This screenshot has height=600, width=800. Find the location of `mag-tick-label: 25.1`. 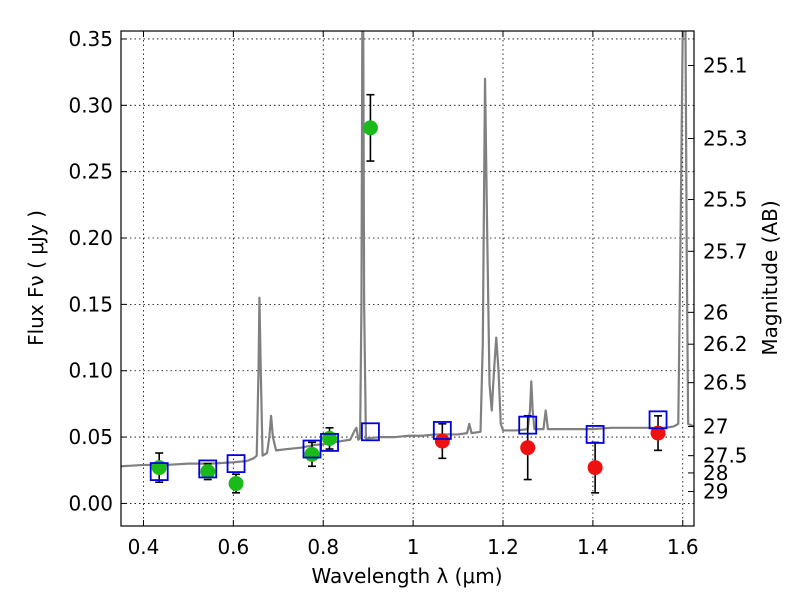

mag-tick-label: 25.1 is located at coordinates (725, 66).